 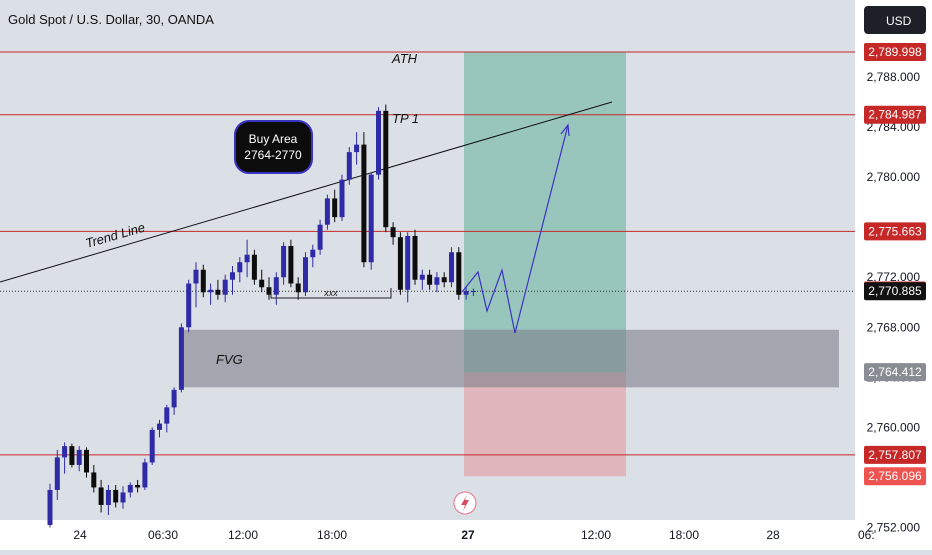 What do you see at coordinates (895, 52) in the screenshot?
I see `price-tag: 2,789.998` at bounding box center [895, 52].